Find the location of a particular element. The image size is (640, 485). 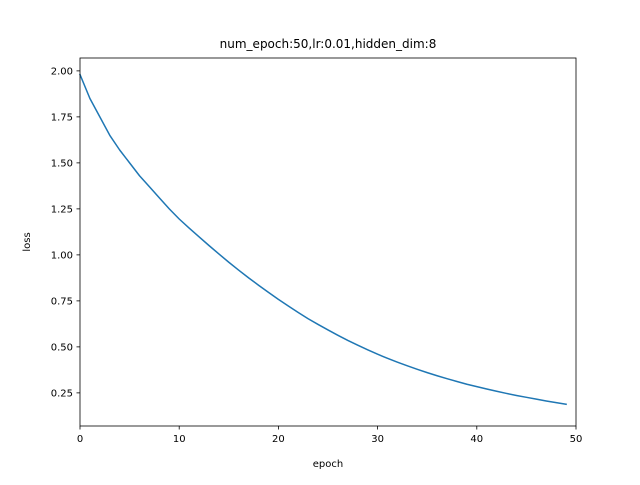

y-tick-label: 0.25 is located at coordinates (62, 393).